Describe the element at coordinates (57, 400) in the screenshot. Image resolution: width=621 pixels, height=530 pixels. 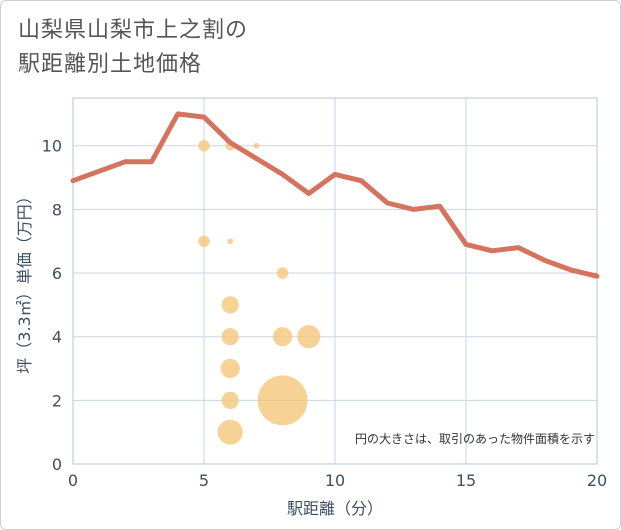
I see `y-tick-label: 2` at that location.